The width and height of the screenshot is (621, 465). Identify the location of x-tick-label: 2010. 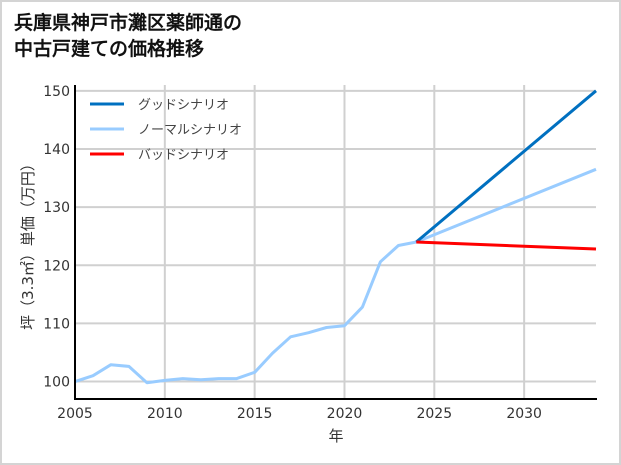
(165, 414).